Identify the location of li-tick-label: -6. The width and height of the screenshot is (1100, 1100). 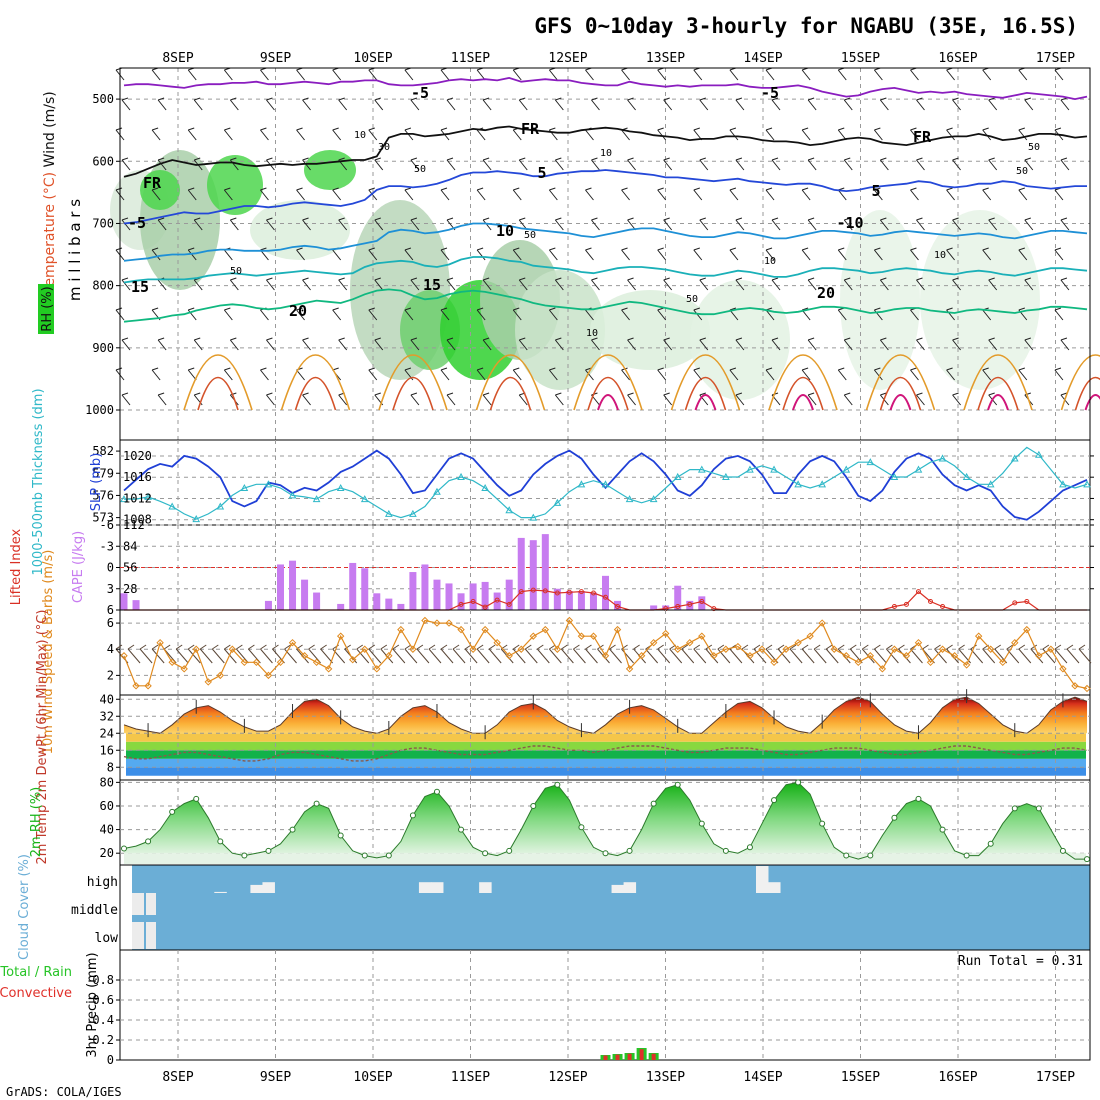
(107, 525).